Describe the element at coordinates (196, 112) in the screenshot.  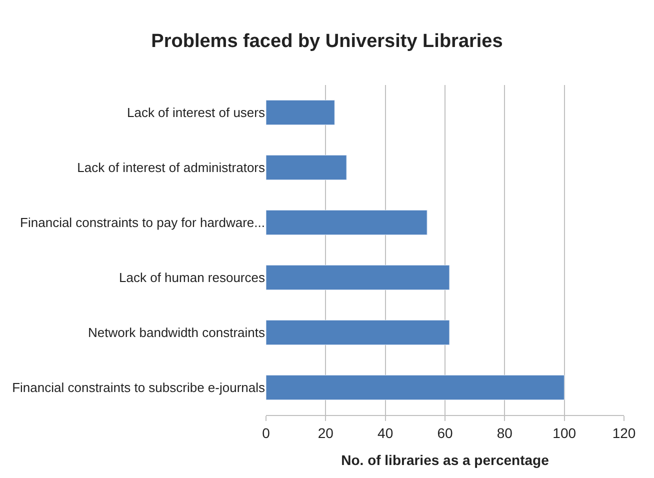
I see `y-tick-label: Lack of interest of users` at that location.